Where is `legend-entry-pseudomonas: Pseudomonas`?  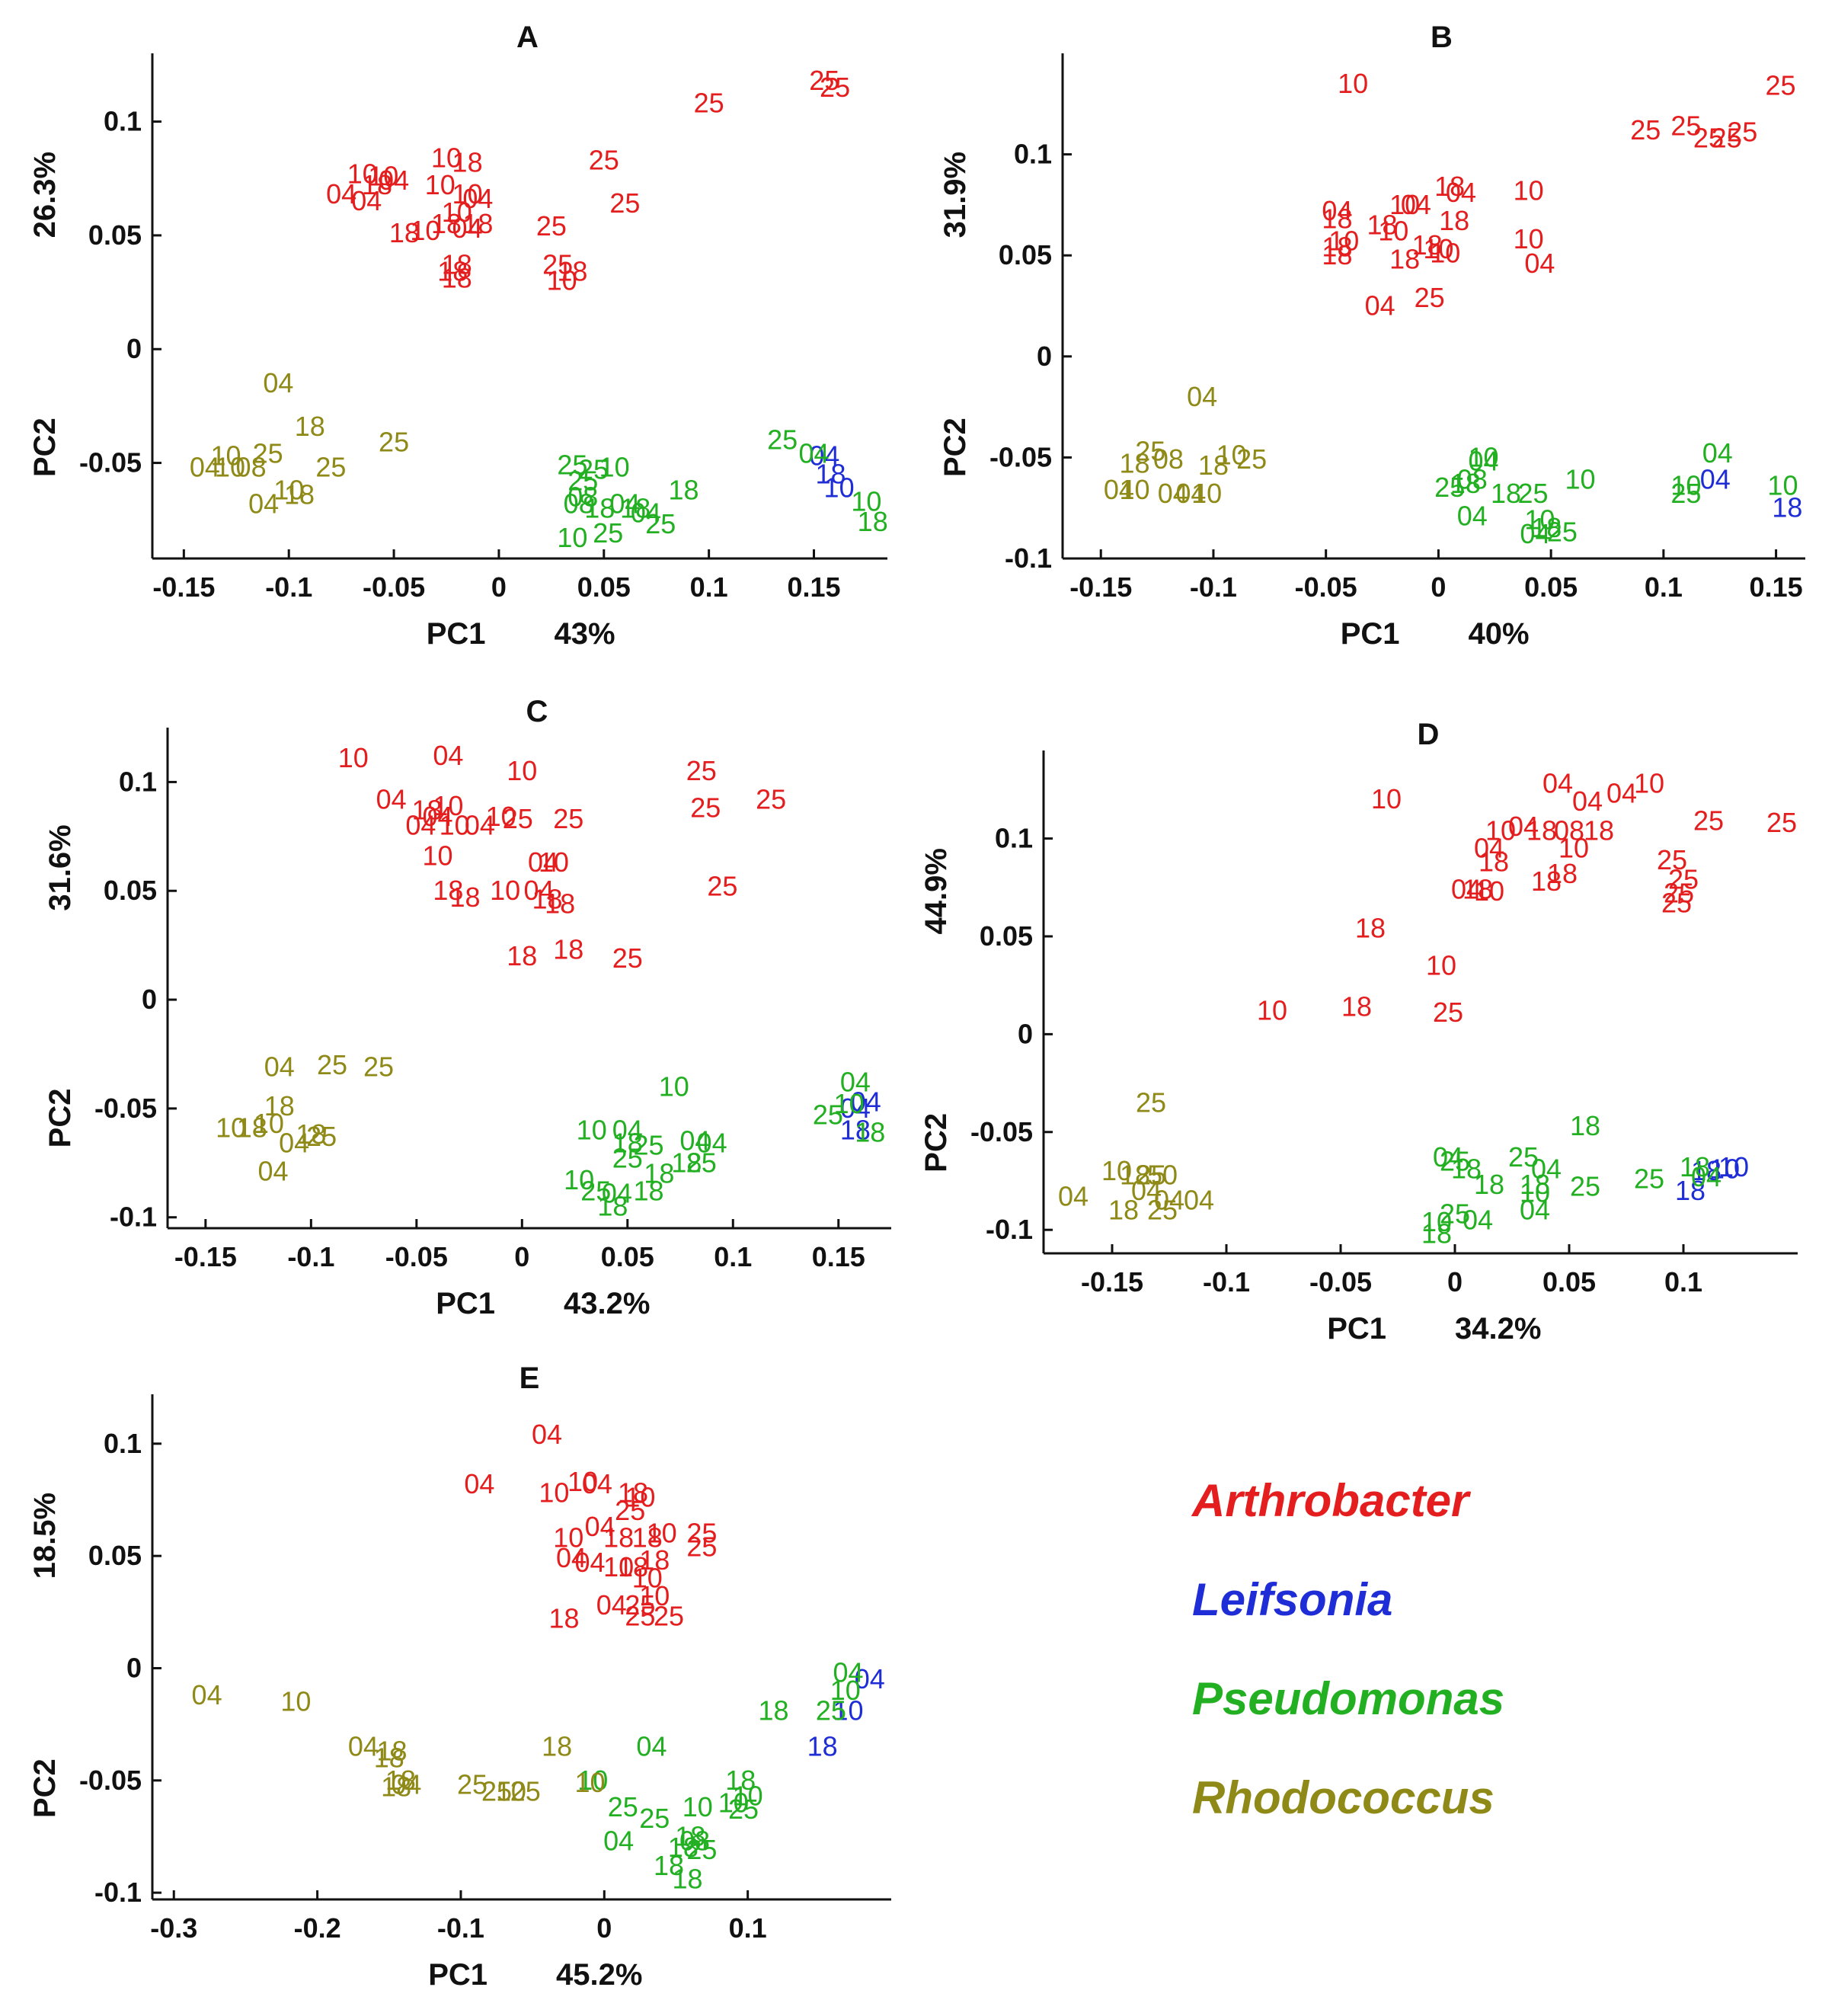 legend-entry-pseudomonas: Pseudomonas is located at coordinates (1348, 1698).